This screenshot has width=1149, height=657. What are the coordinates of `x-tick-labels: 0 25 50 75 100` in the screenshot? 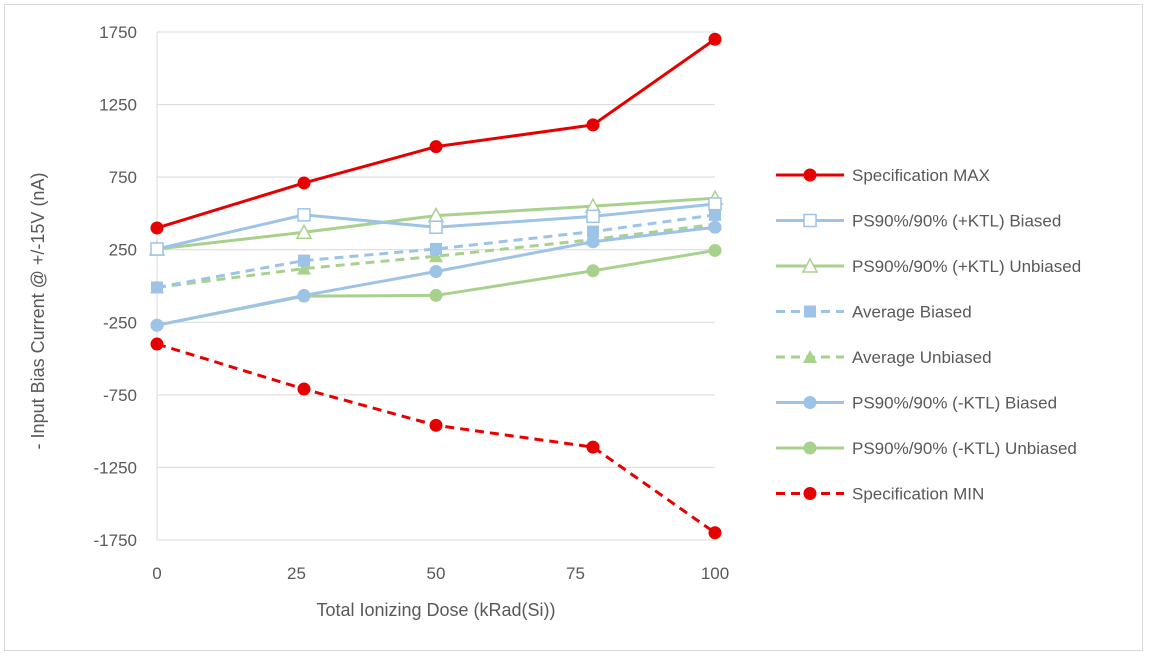 It's located at (440, 573).